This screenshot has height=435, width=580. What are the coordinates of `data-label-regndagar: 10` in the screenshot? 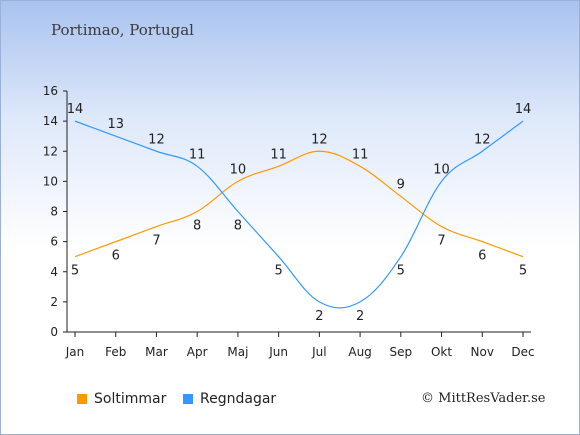 It's located at (441, 169).